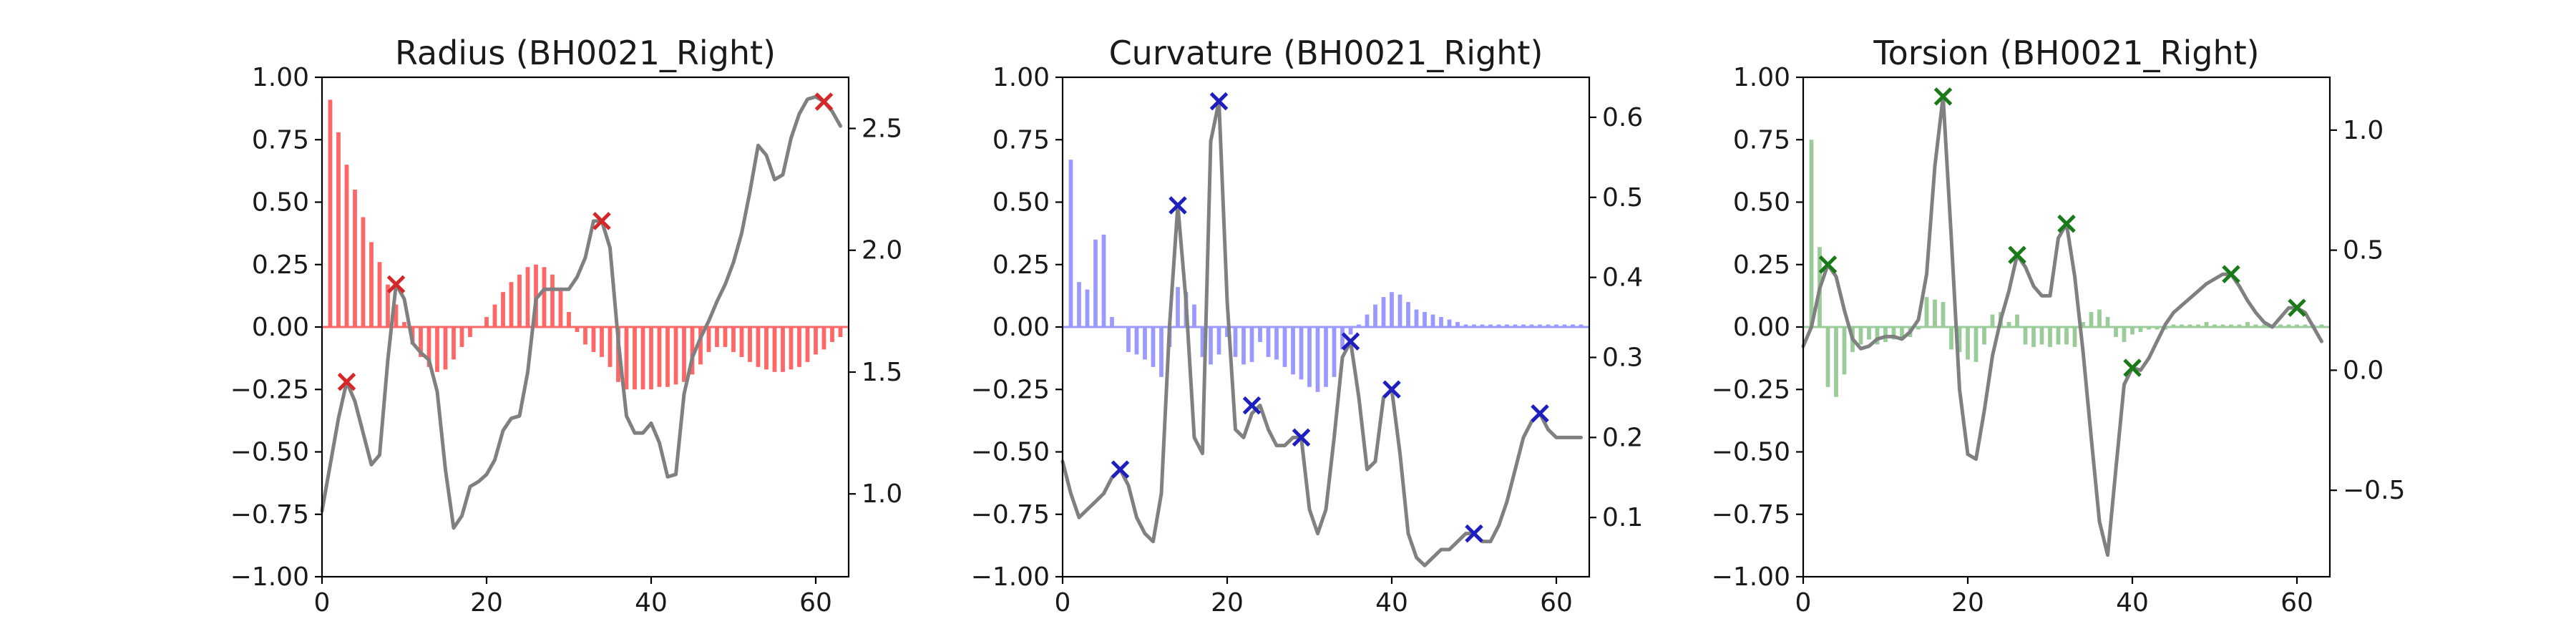  I want to click on radius-x-tick-label: 20, so click(486, 603).